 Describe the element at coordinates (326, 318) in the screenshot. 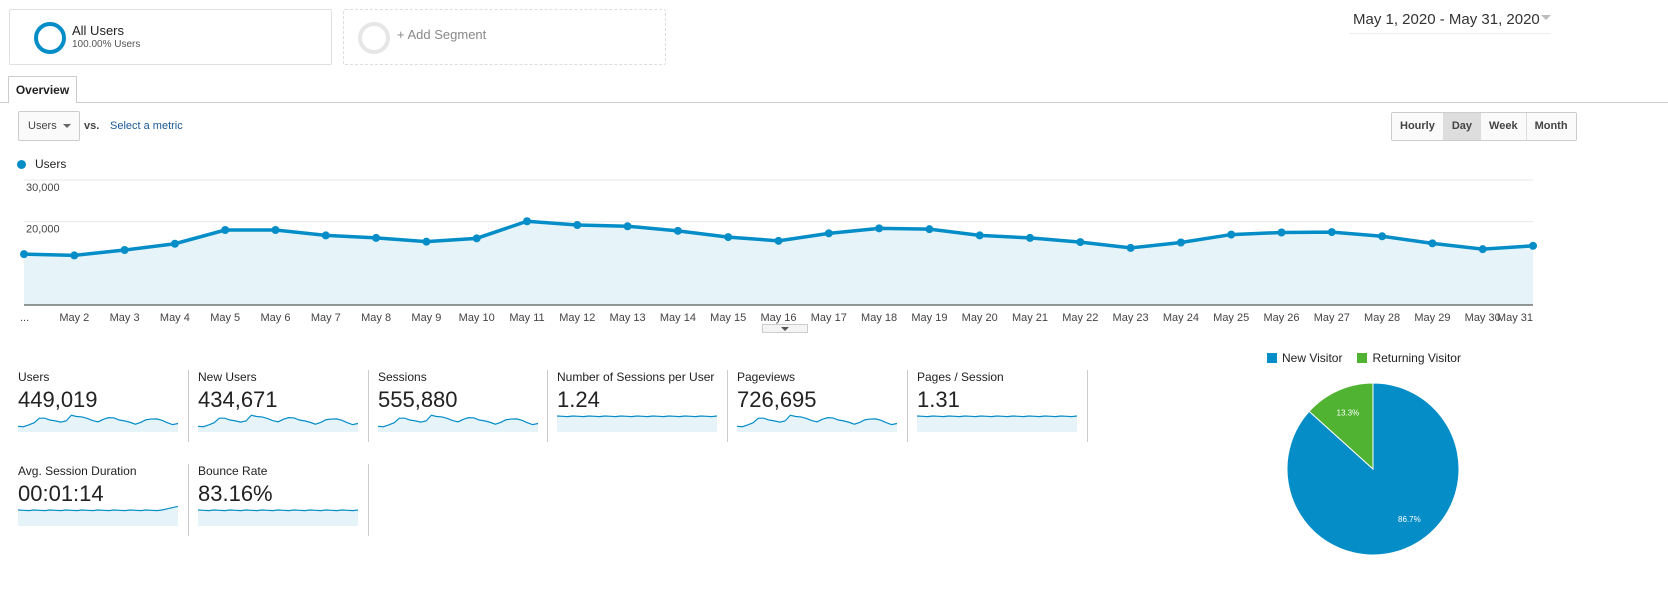

I see `x-tick-label: May 7` at that location.